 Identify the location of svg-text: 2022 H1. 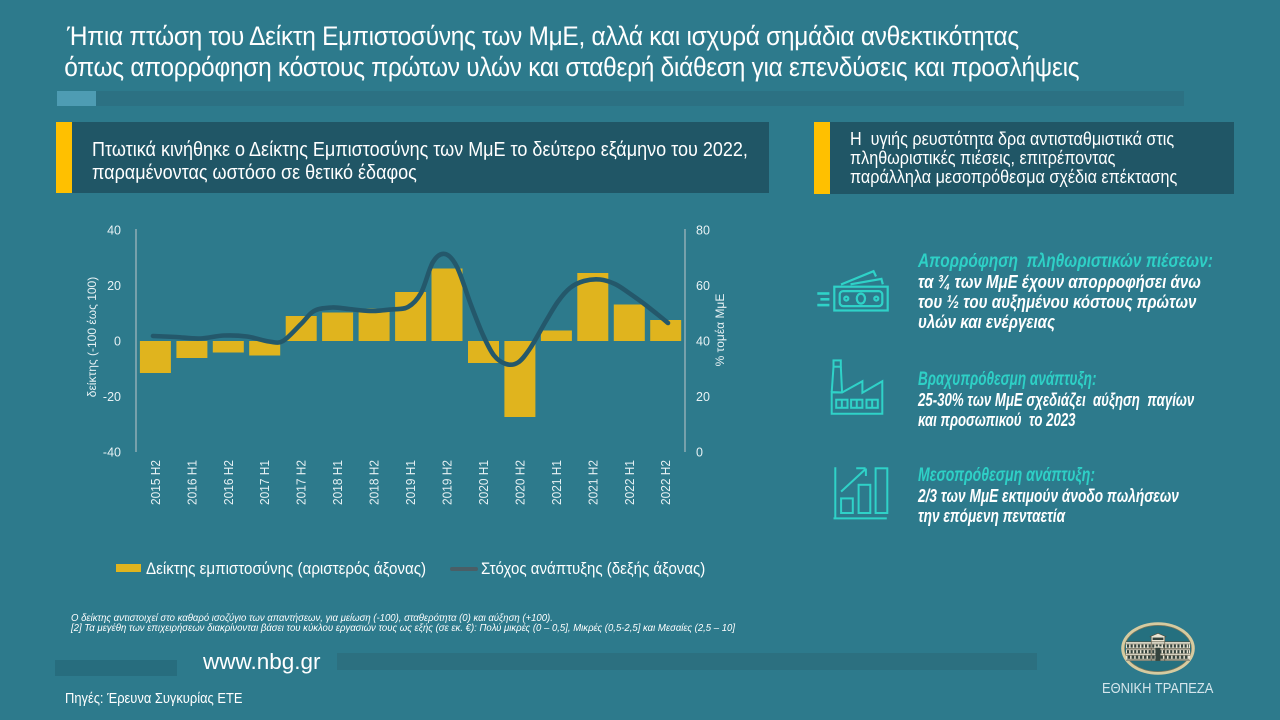
(629, 482).